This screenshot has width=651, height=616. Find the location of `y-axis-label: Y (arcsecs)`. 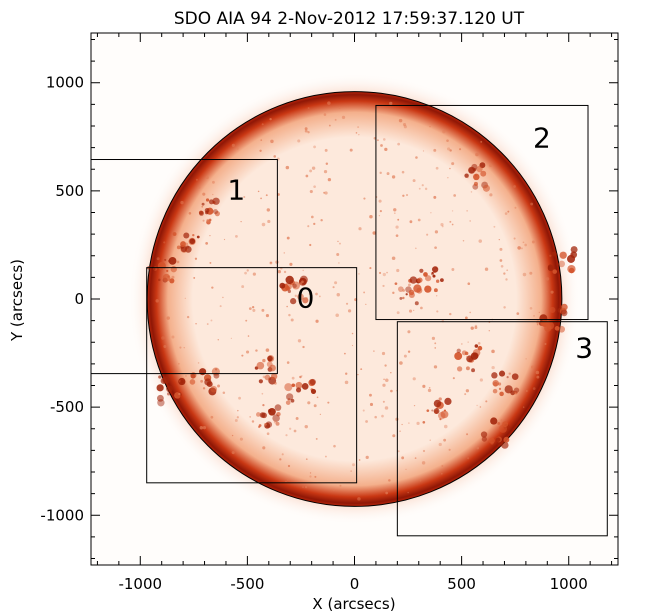

y-axis-label: Y (arcsecs) is located at coordinates (17, 300).